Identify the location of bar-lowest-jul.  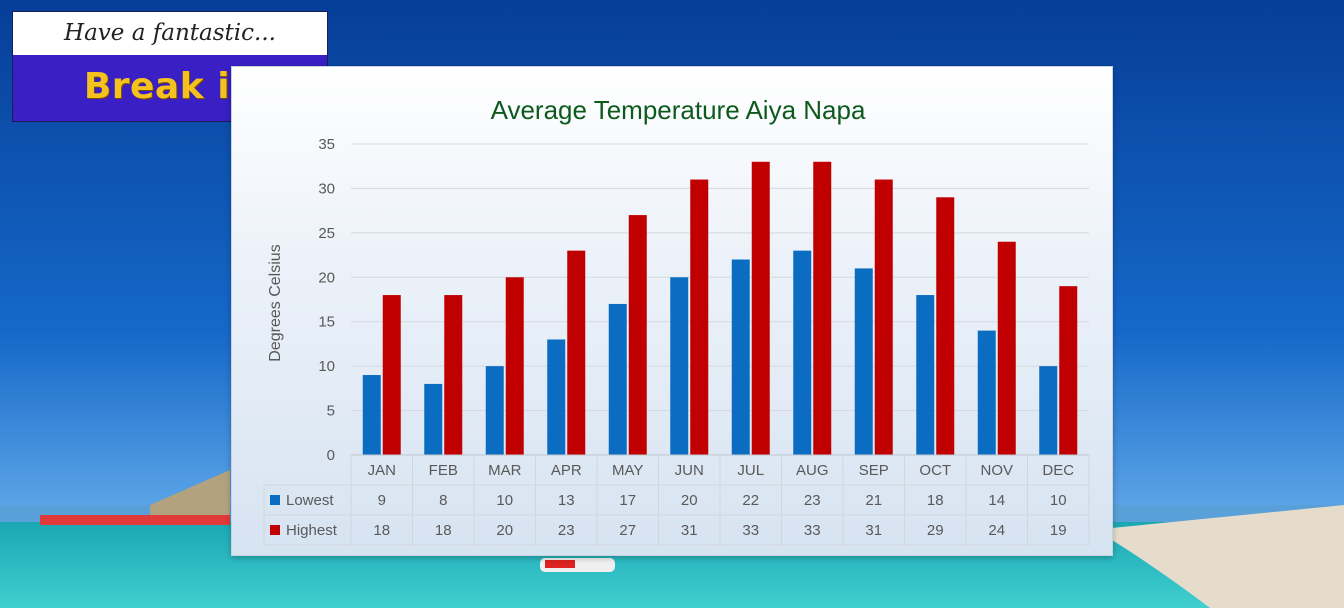
(740, 357).